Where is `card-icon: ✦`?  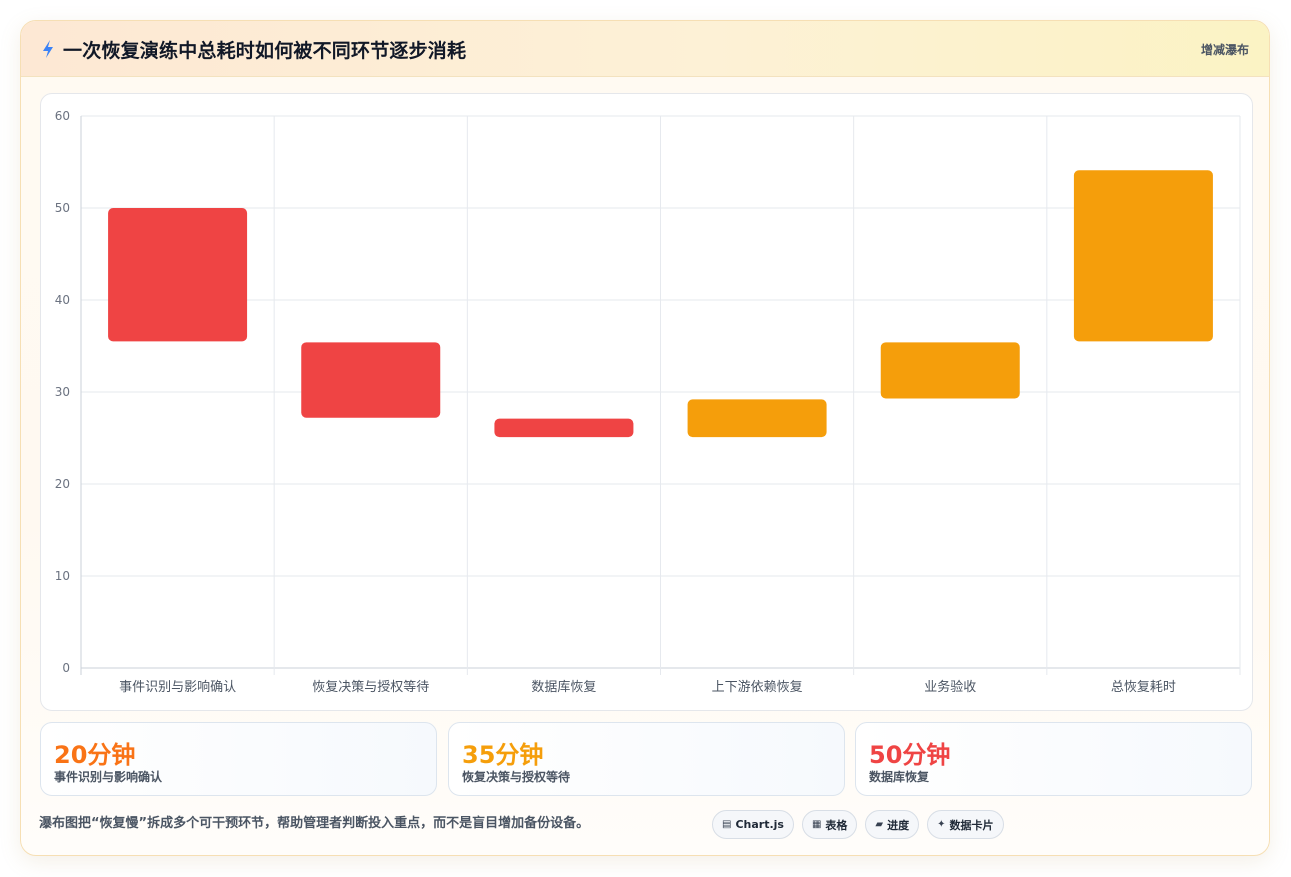
card-icon: ✦ is located at coordinates (941, 824).